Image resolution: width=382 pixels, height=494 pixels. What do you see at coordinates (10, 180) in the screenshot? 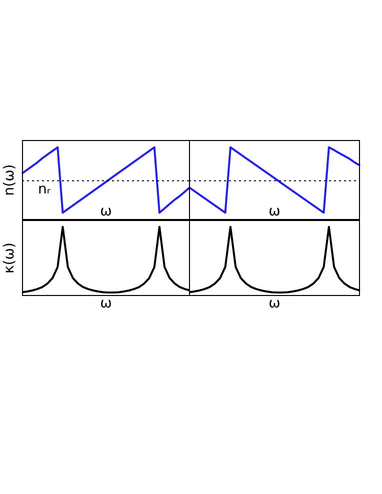
I see `y-axis-title: n(ω)` at bounding box center [10, 180].